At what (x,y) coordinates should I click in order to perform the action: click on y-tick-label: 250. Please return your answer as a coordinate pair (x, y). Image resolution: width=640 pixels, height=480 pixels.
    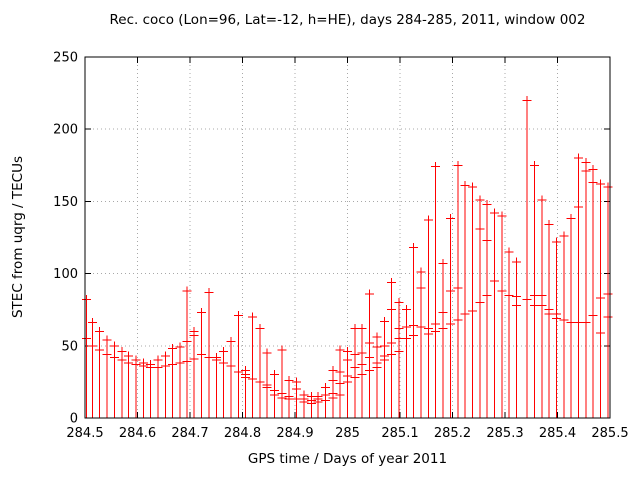
    Looking at the image, I should click on (65, 58).